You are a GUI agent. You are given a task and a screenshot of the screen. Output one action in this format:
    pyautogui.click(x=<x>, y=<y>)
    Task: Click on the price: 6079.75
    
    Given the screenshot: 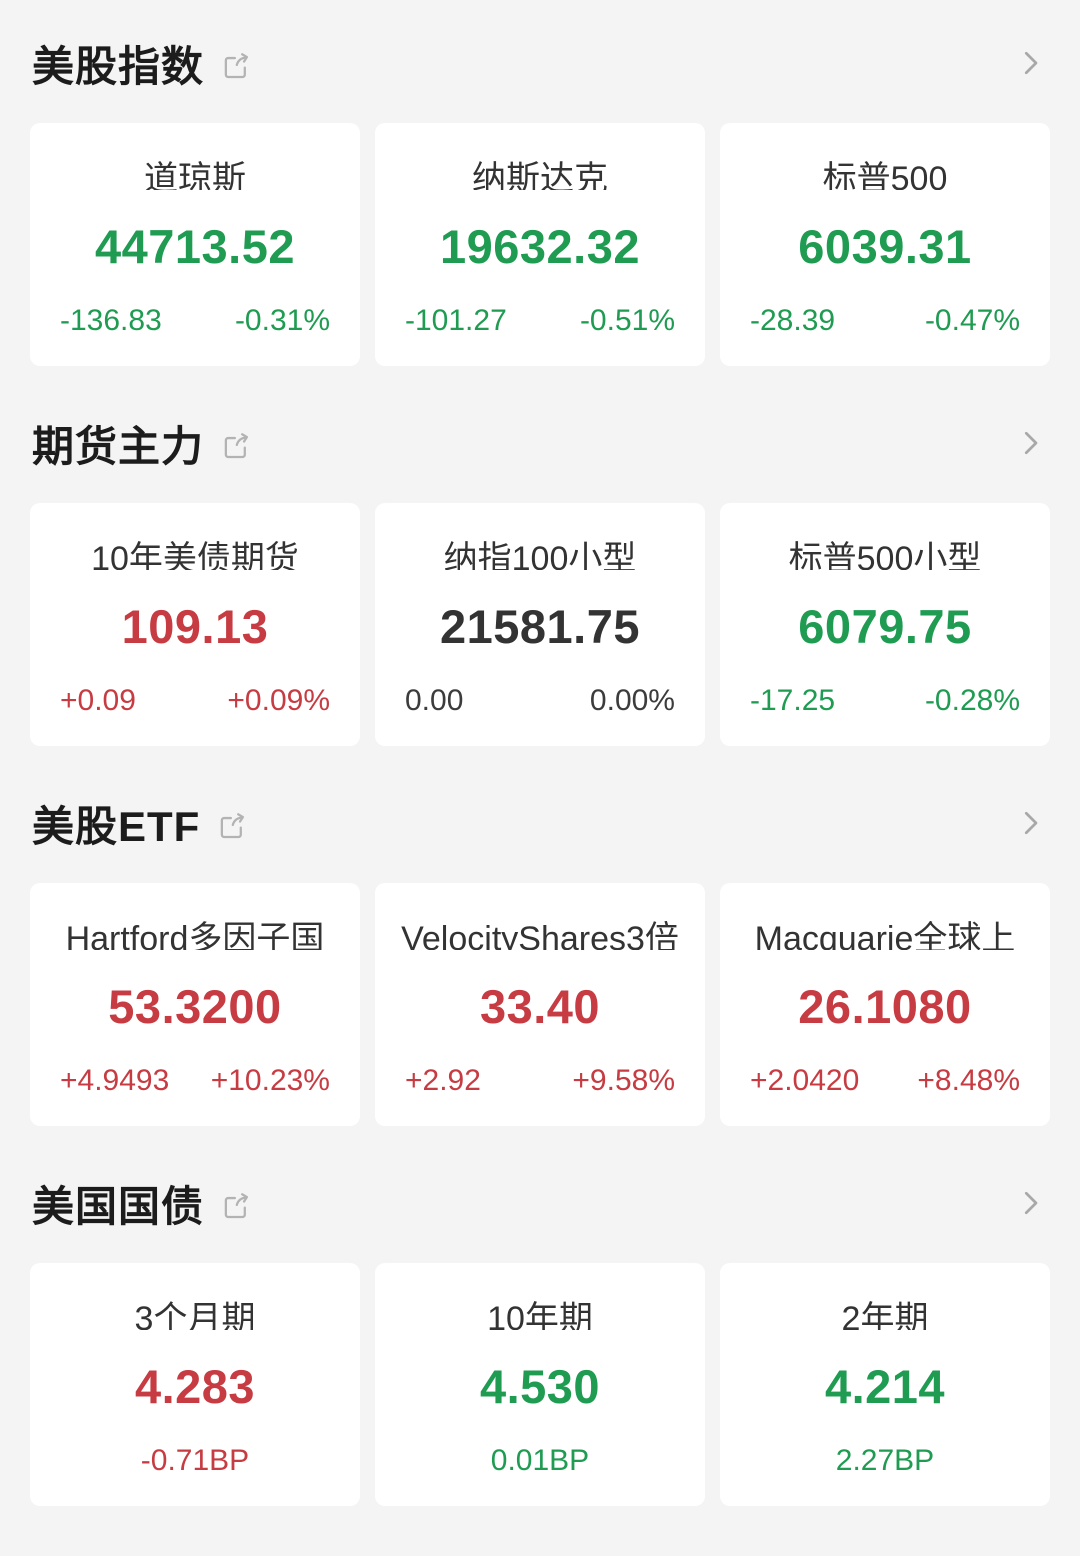 What is the action you would take?
    pyautogui.click(x=885, y=626)
    